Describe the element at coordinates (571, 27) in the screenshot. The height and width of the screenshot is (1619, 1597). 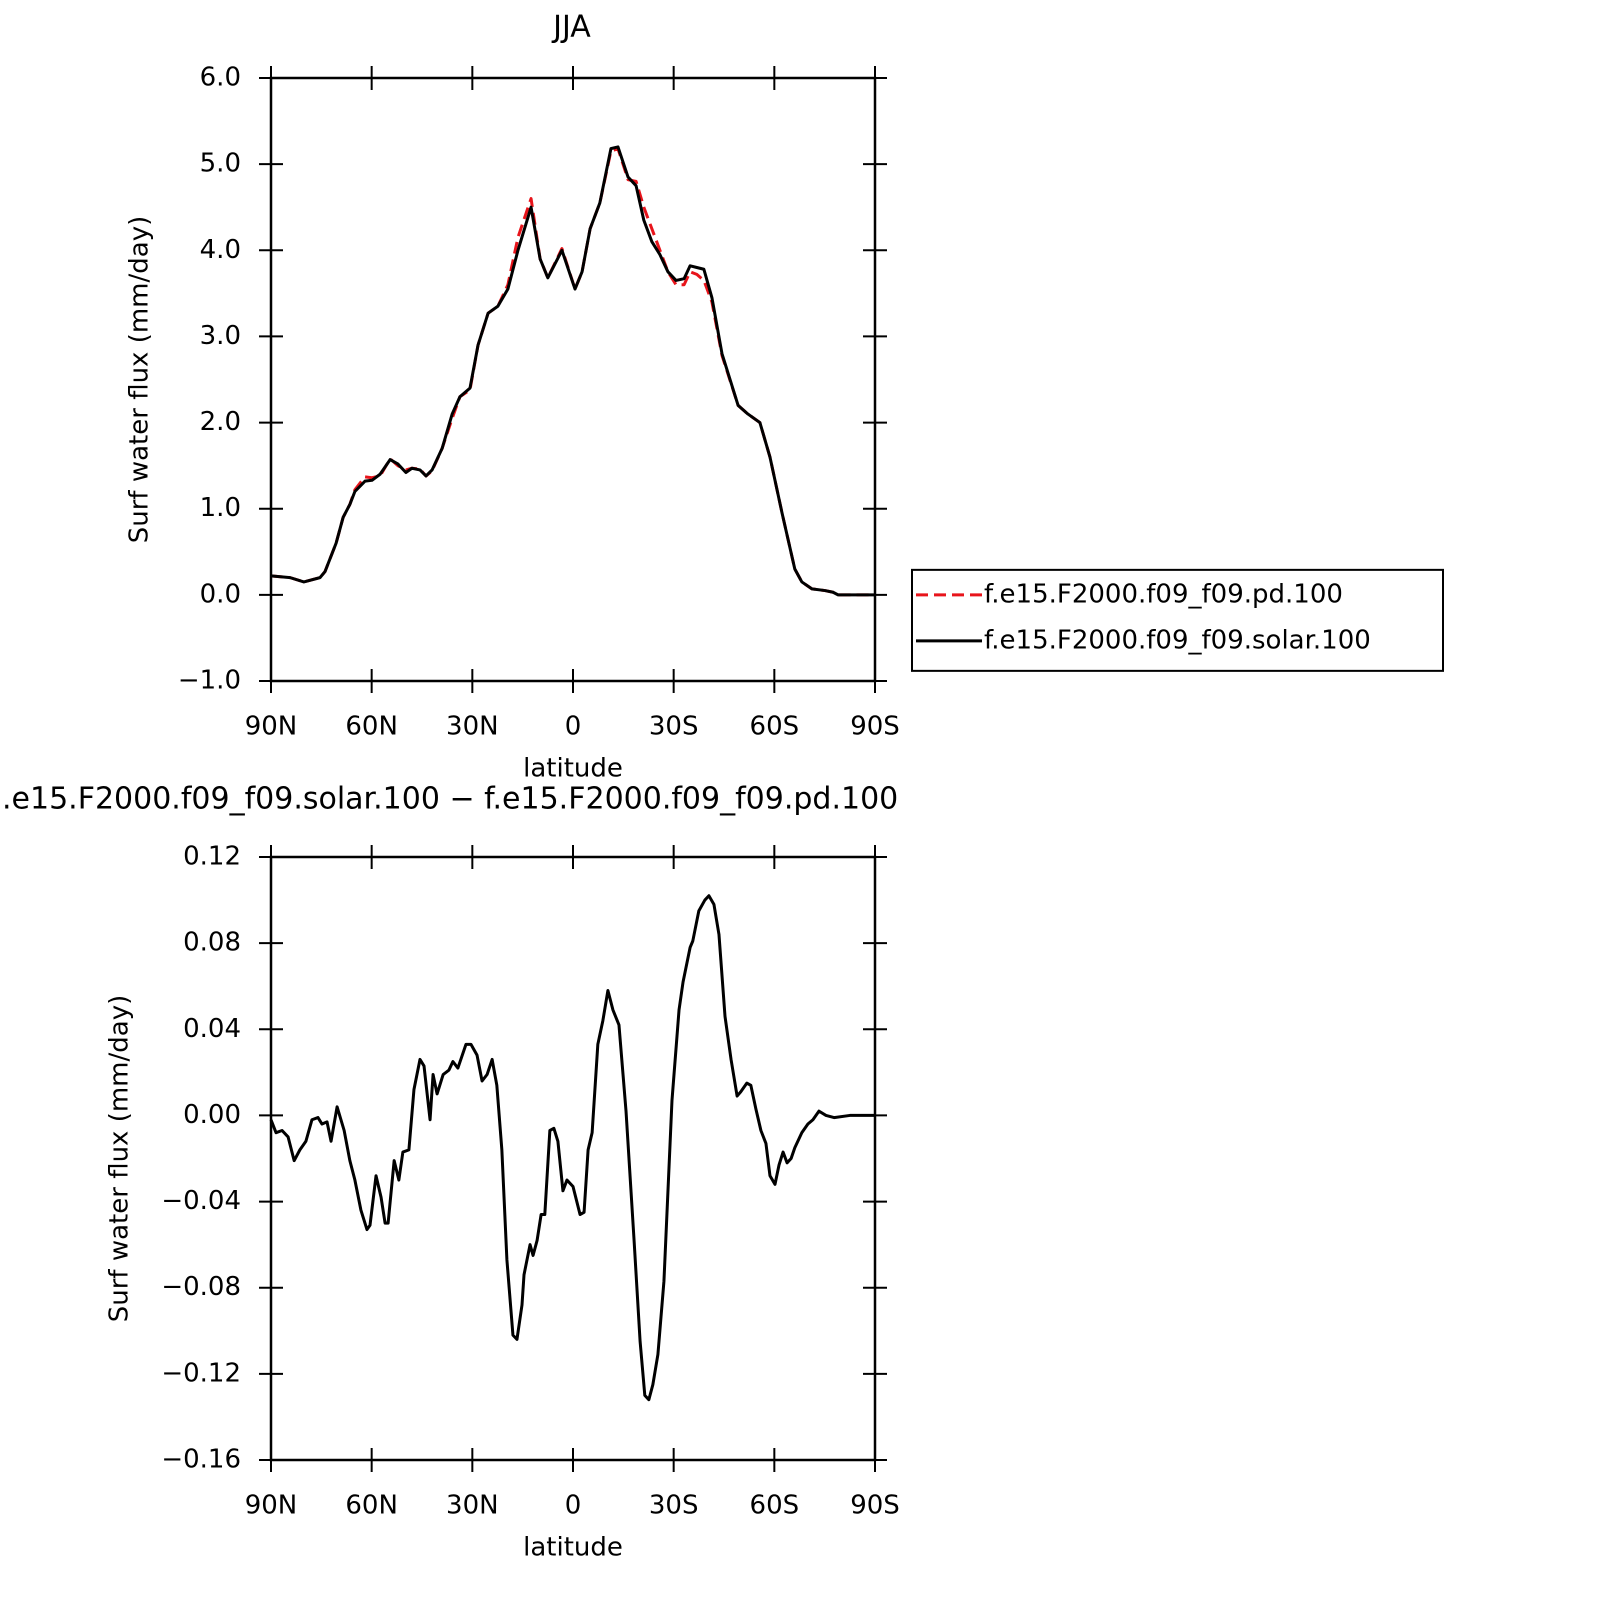
I see `chart-title: JJA` at that location.